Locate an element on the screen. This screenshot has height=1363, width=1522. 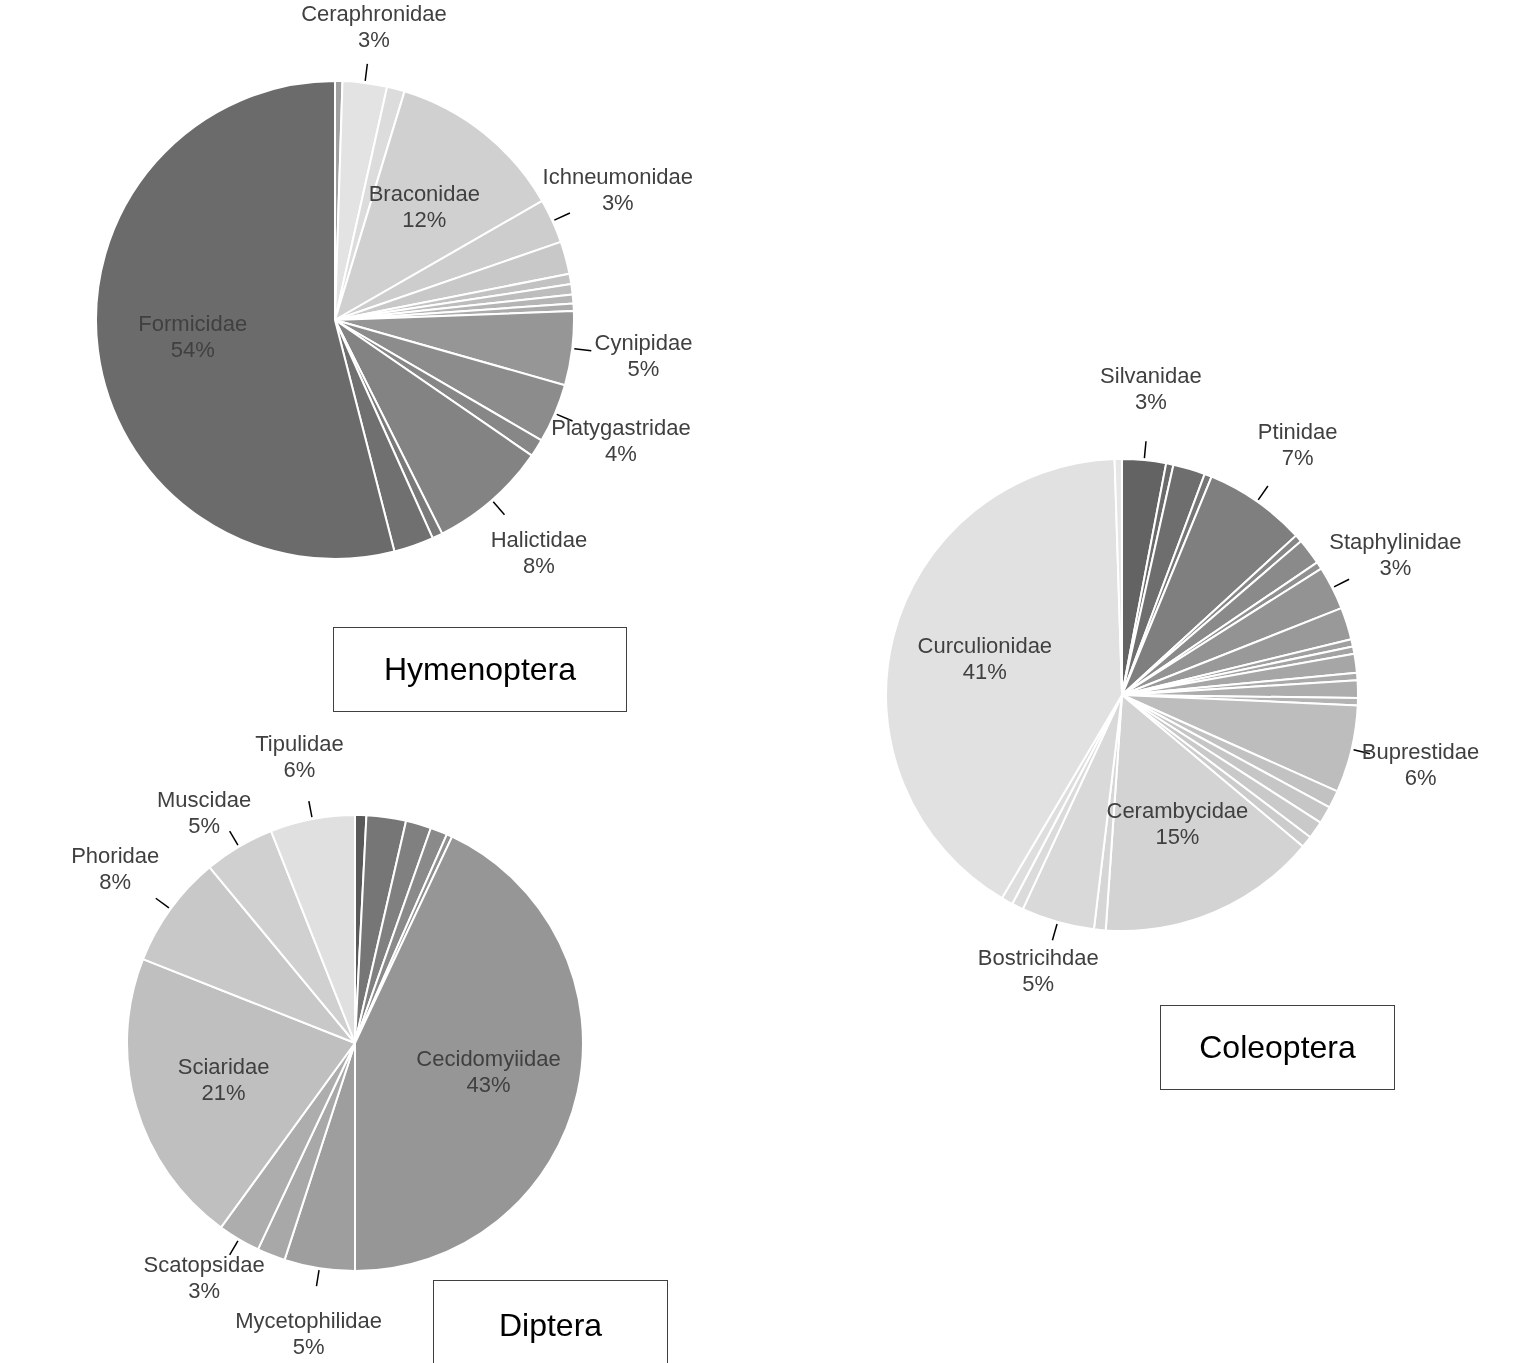
text: Diptera is located at coordinates (550, 1321).